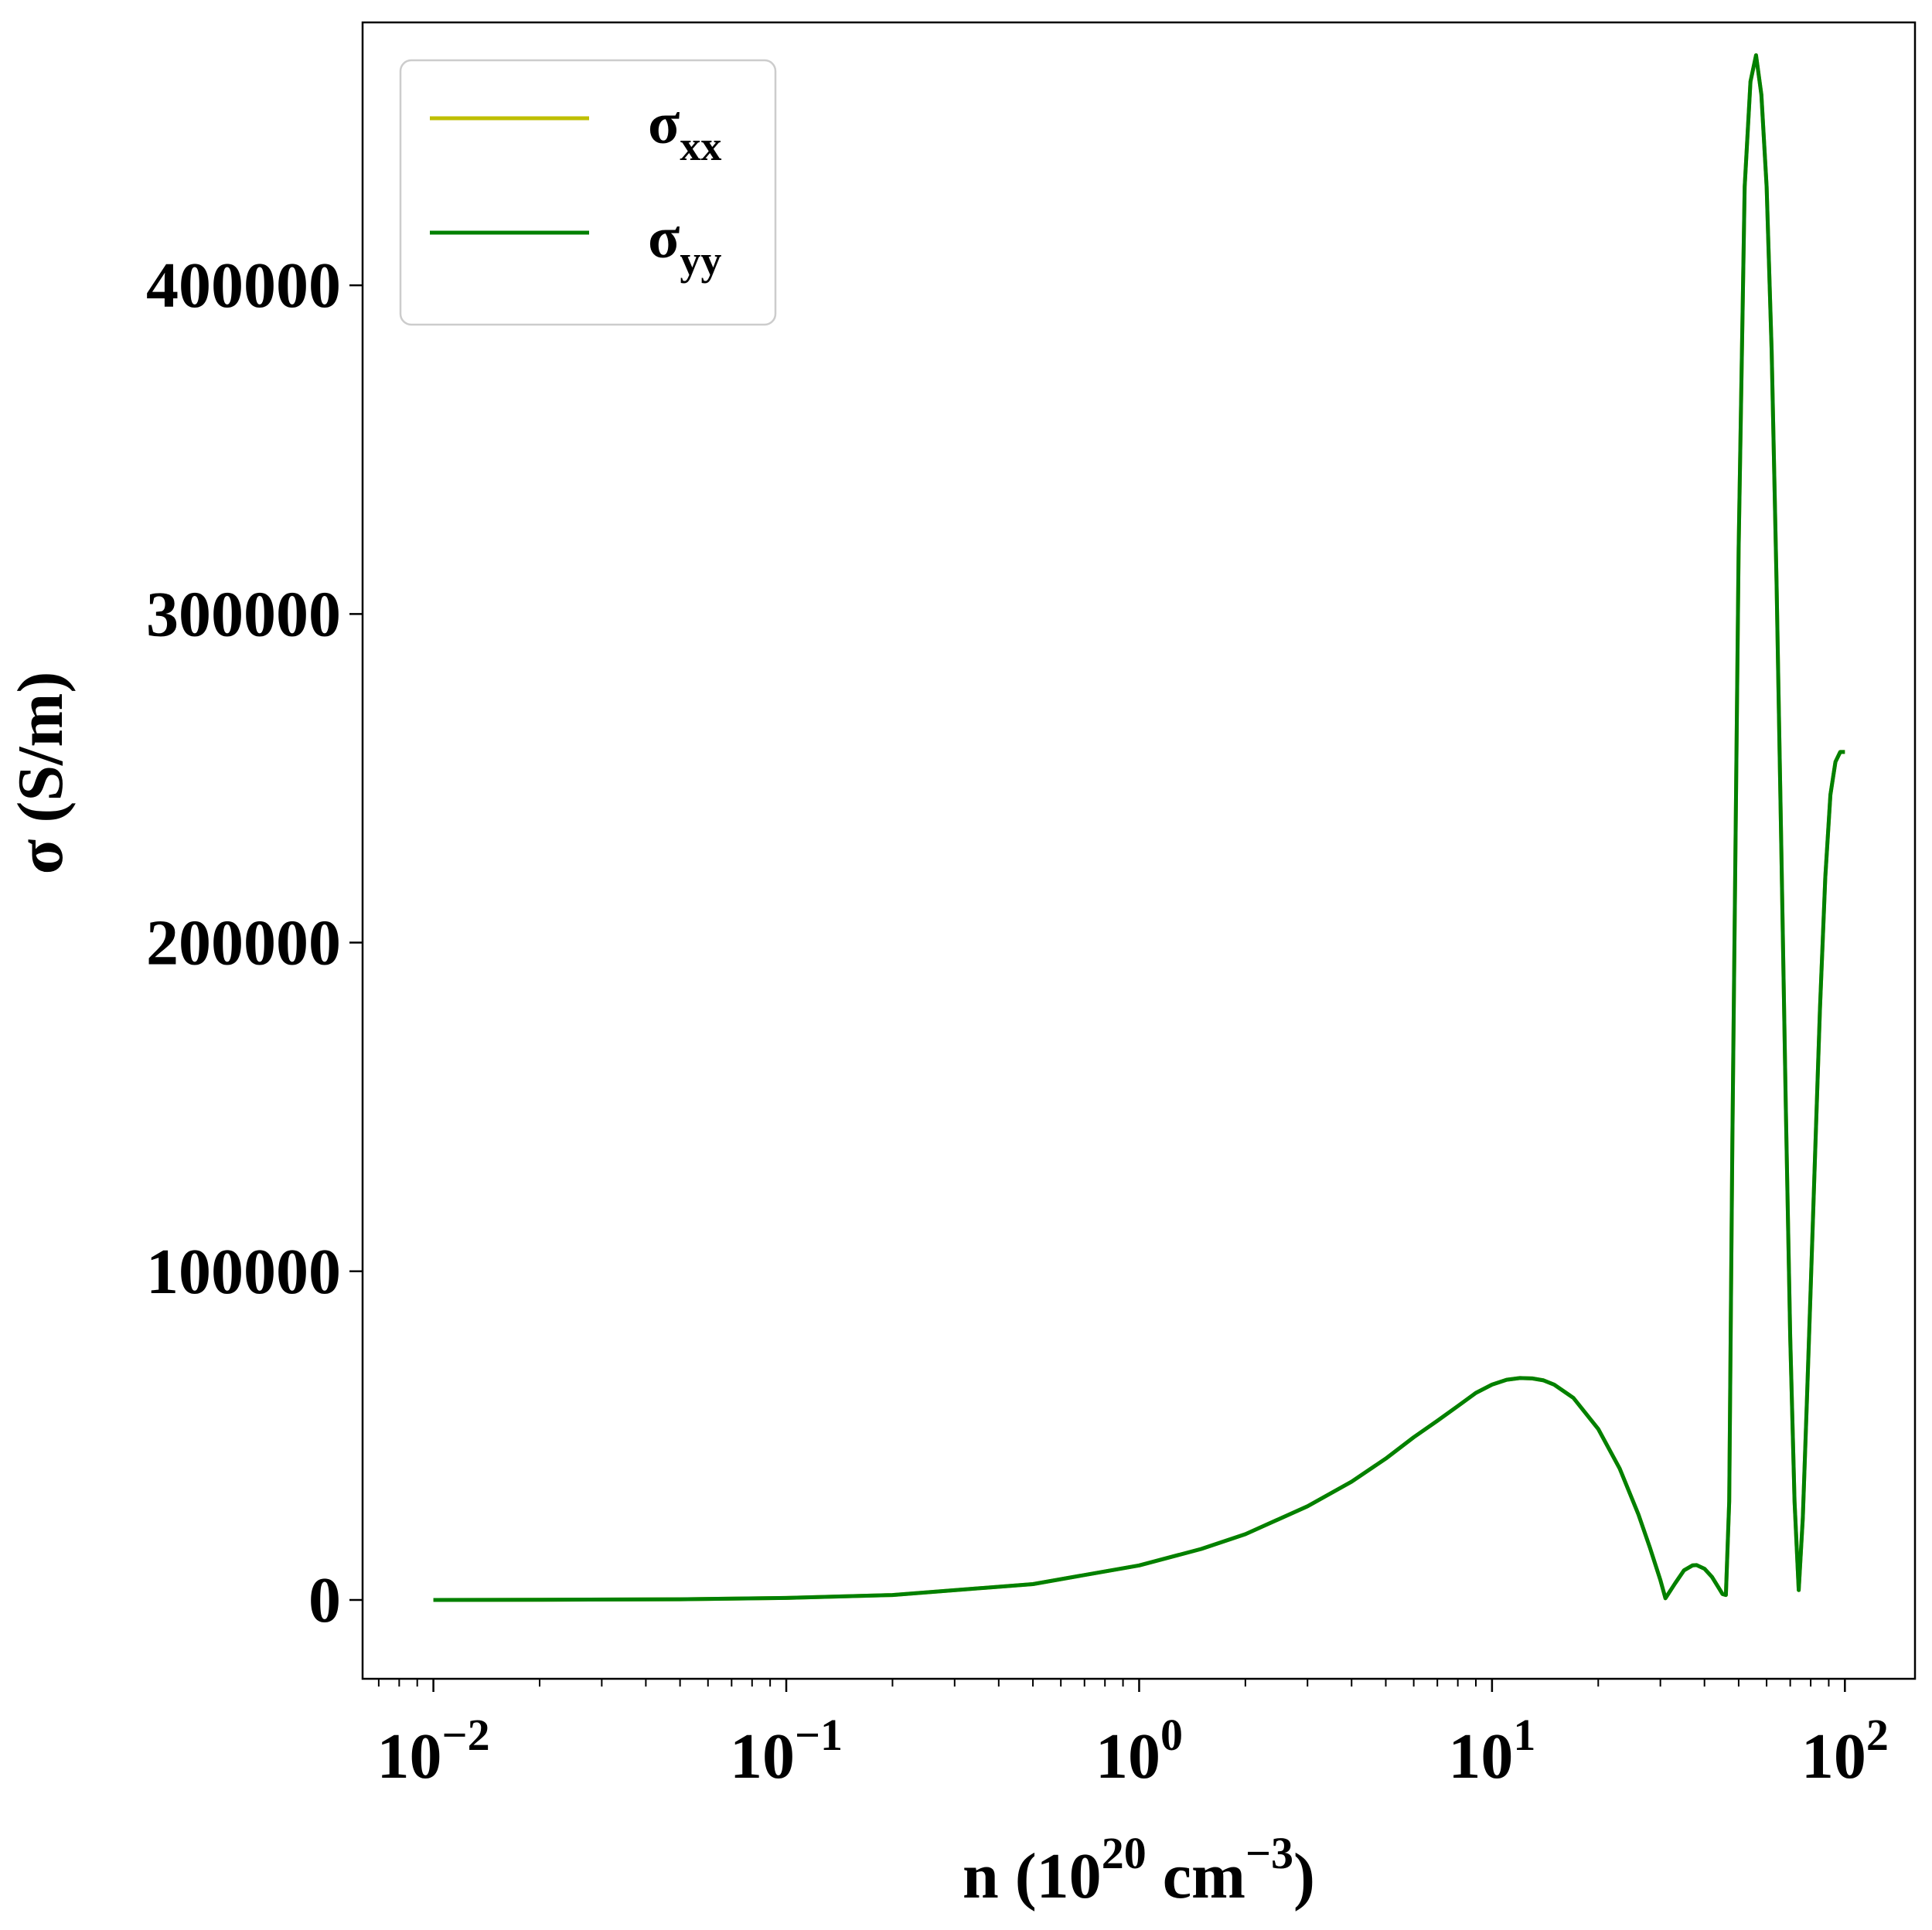  I want to click on legend-box, so click(588, 192).